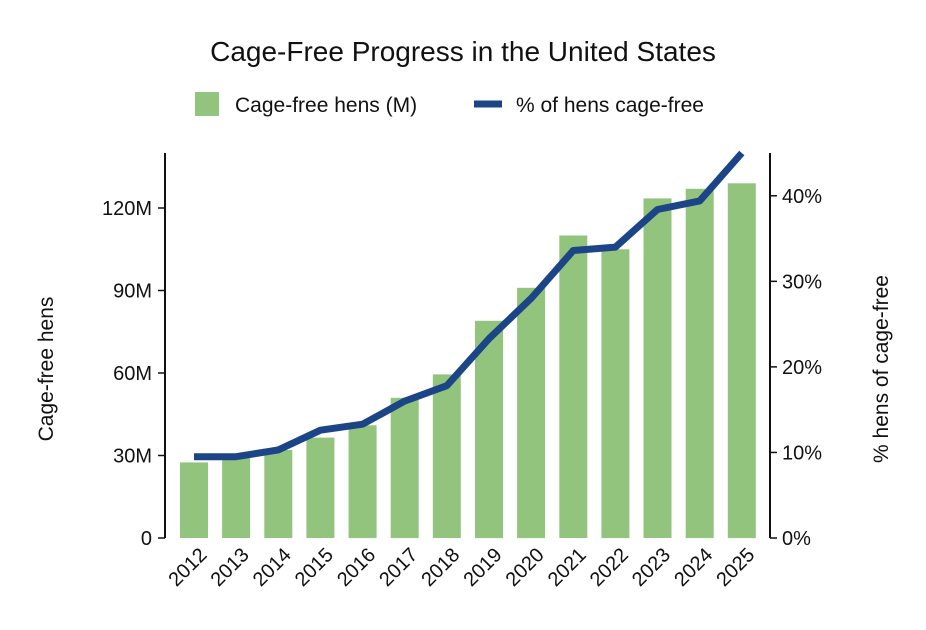 Image resolution: width=926 pixels, height=630 pixels. Describe the element at coordinates (326, 105) in the screenshot. I see `legend-label-bars: Cage-free hens (M)` at that location.